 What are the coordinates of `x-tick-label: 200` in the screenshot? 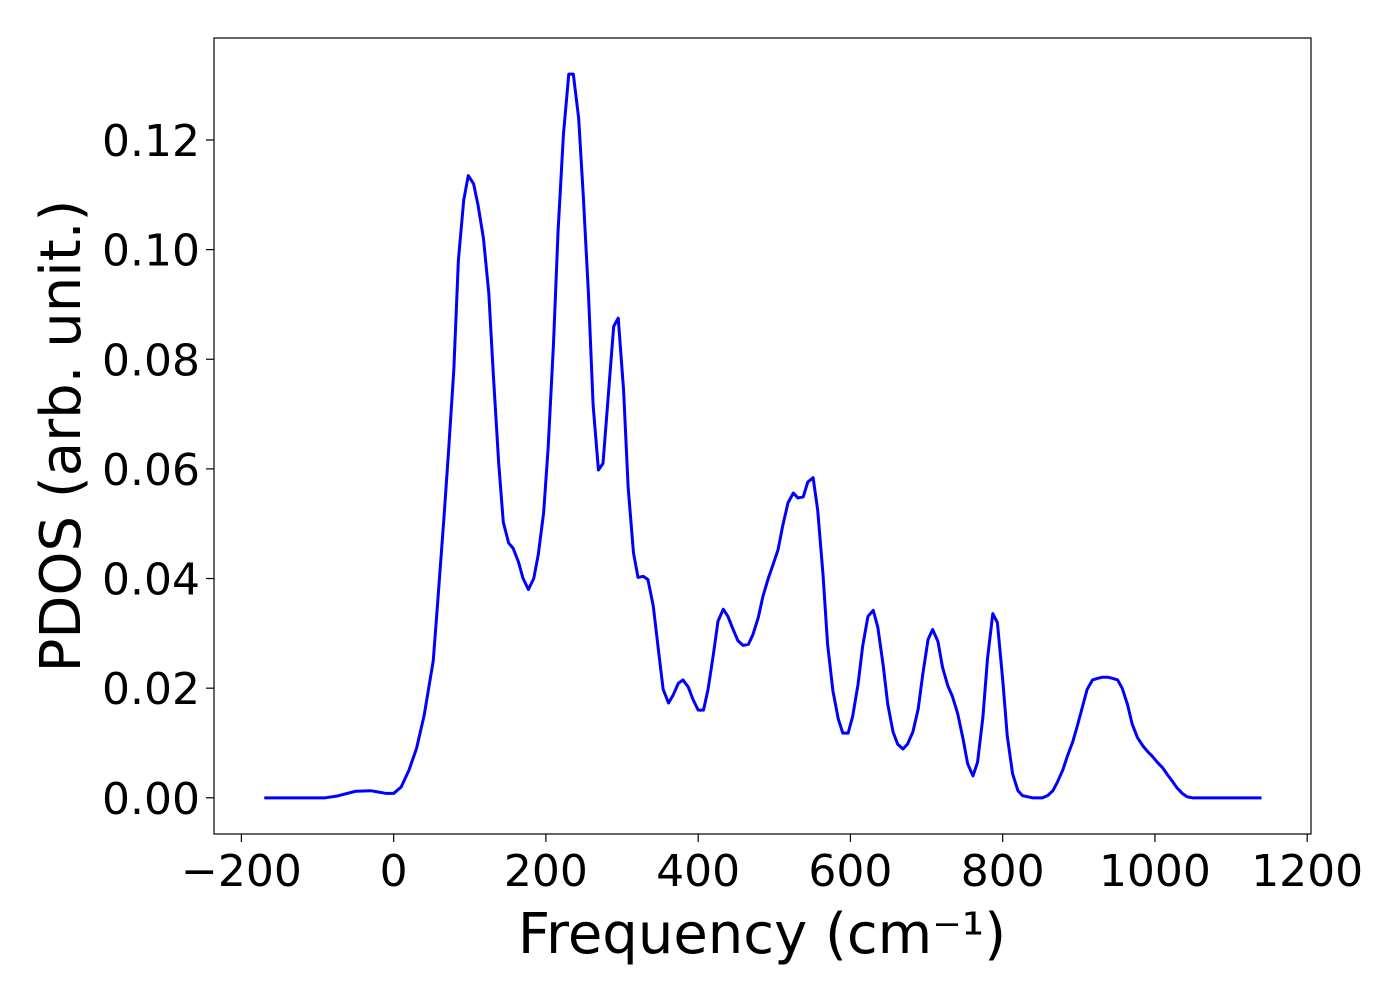 It's located at (546, 871).